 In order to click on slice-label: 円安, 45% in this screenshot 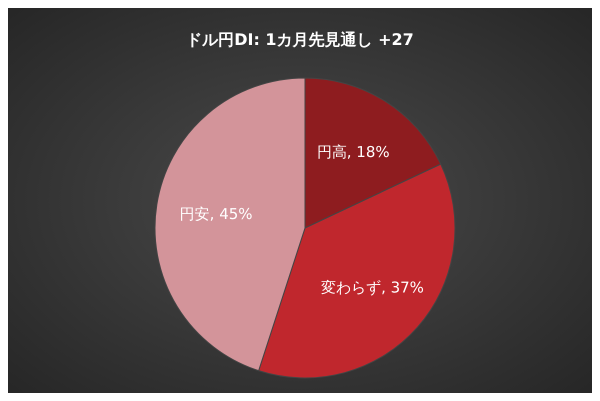, I will do `click(216, 213)`.